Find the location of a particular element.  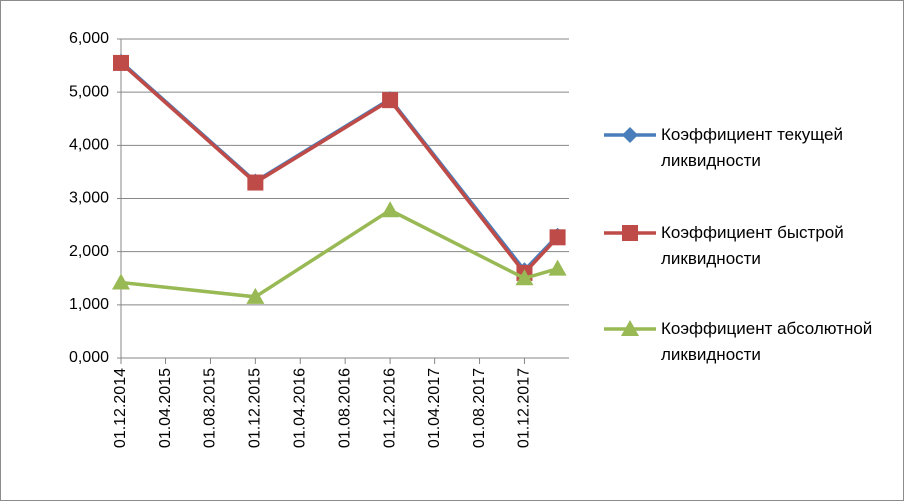

x-tick-label: 01.12.2016 is located at coordinates (389, 408).